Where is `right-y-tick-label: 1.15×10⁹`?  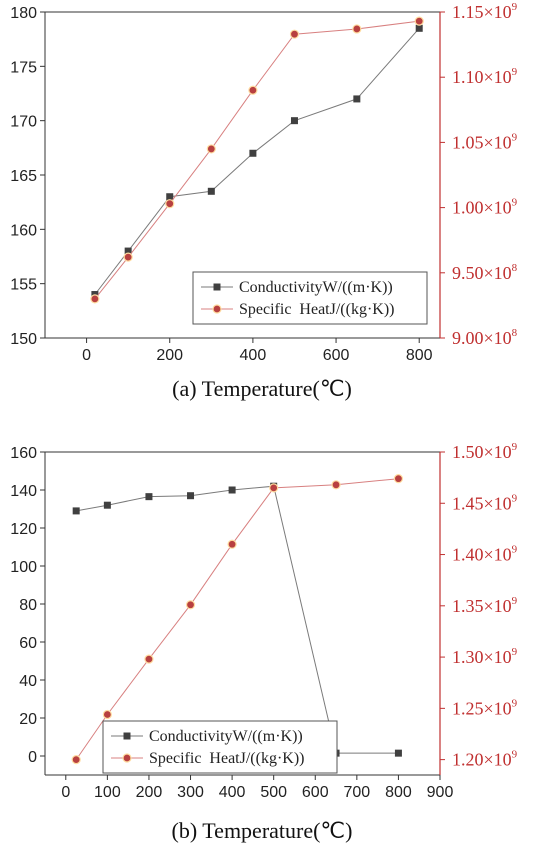 right-y-tick-label: 1.15×10⁹ is located at coordinates (485, 11).